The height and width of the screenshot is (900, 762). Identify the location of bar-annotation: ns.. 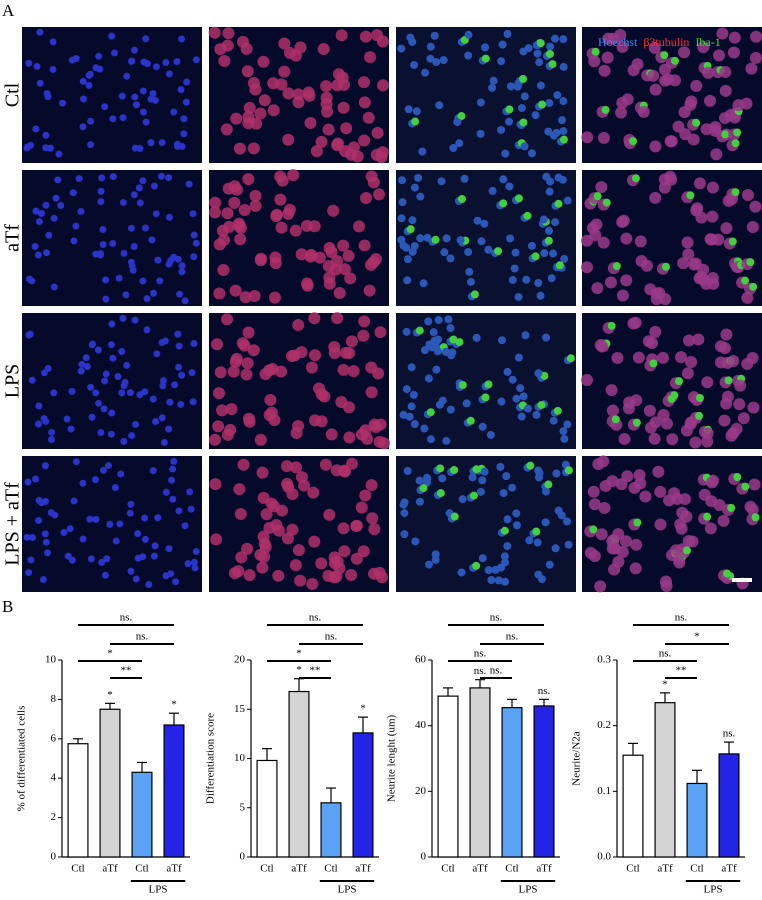
(480, 671).